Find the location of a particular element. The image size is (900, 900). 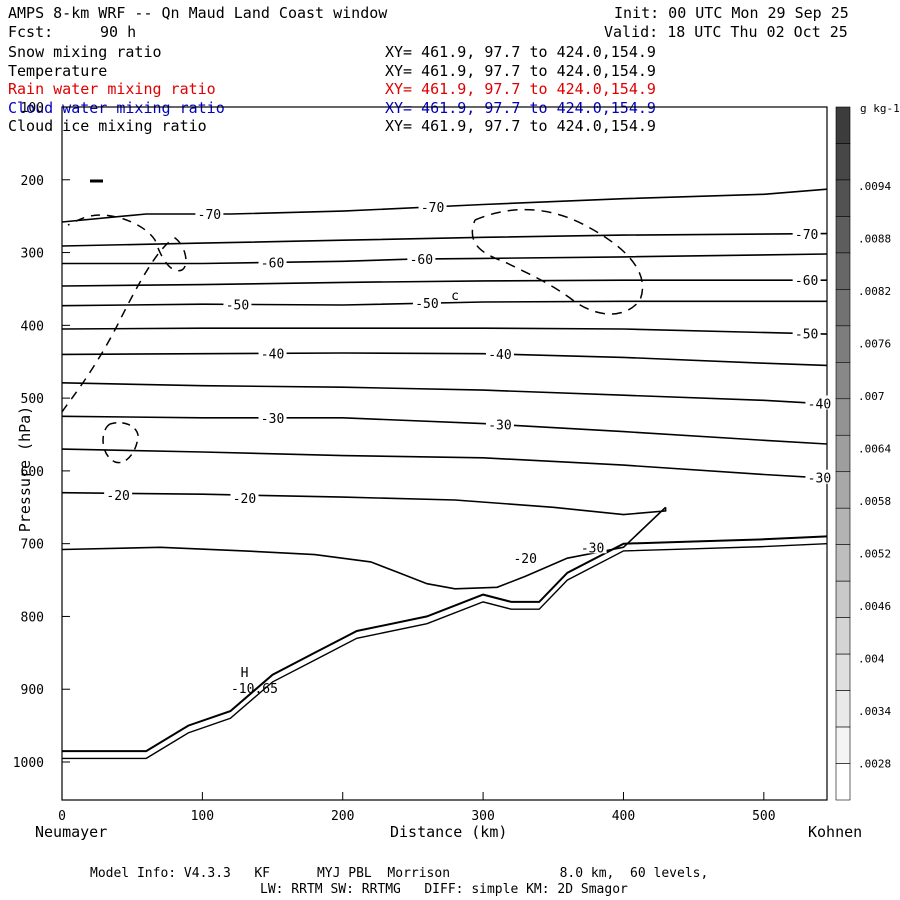

valid-time: Valid: 18 UTC Thu 02 Oct 25 is located at coordinates (726, 32).